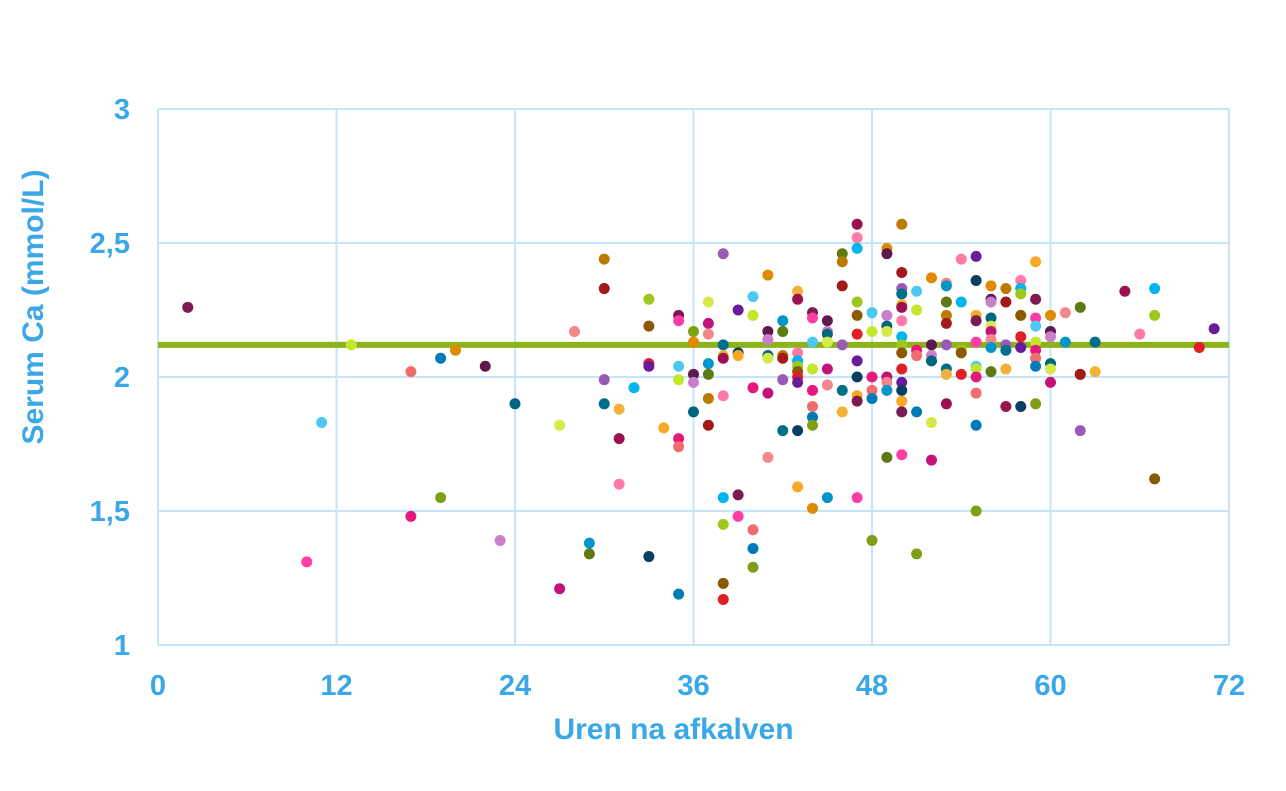 The image size is (1286, 791). What do you see at coordinates (33, 306) in the screenshot?
I see `y-axis-title: Serum Ca (mmol/L)` at bounding box center [33, 306].